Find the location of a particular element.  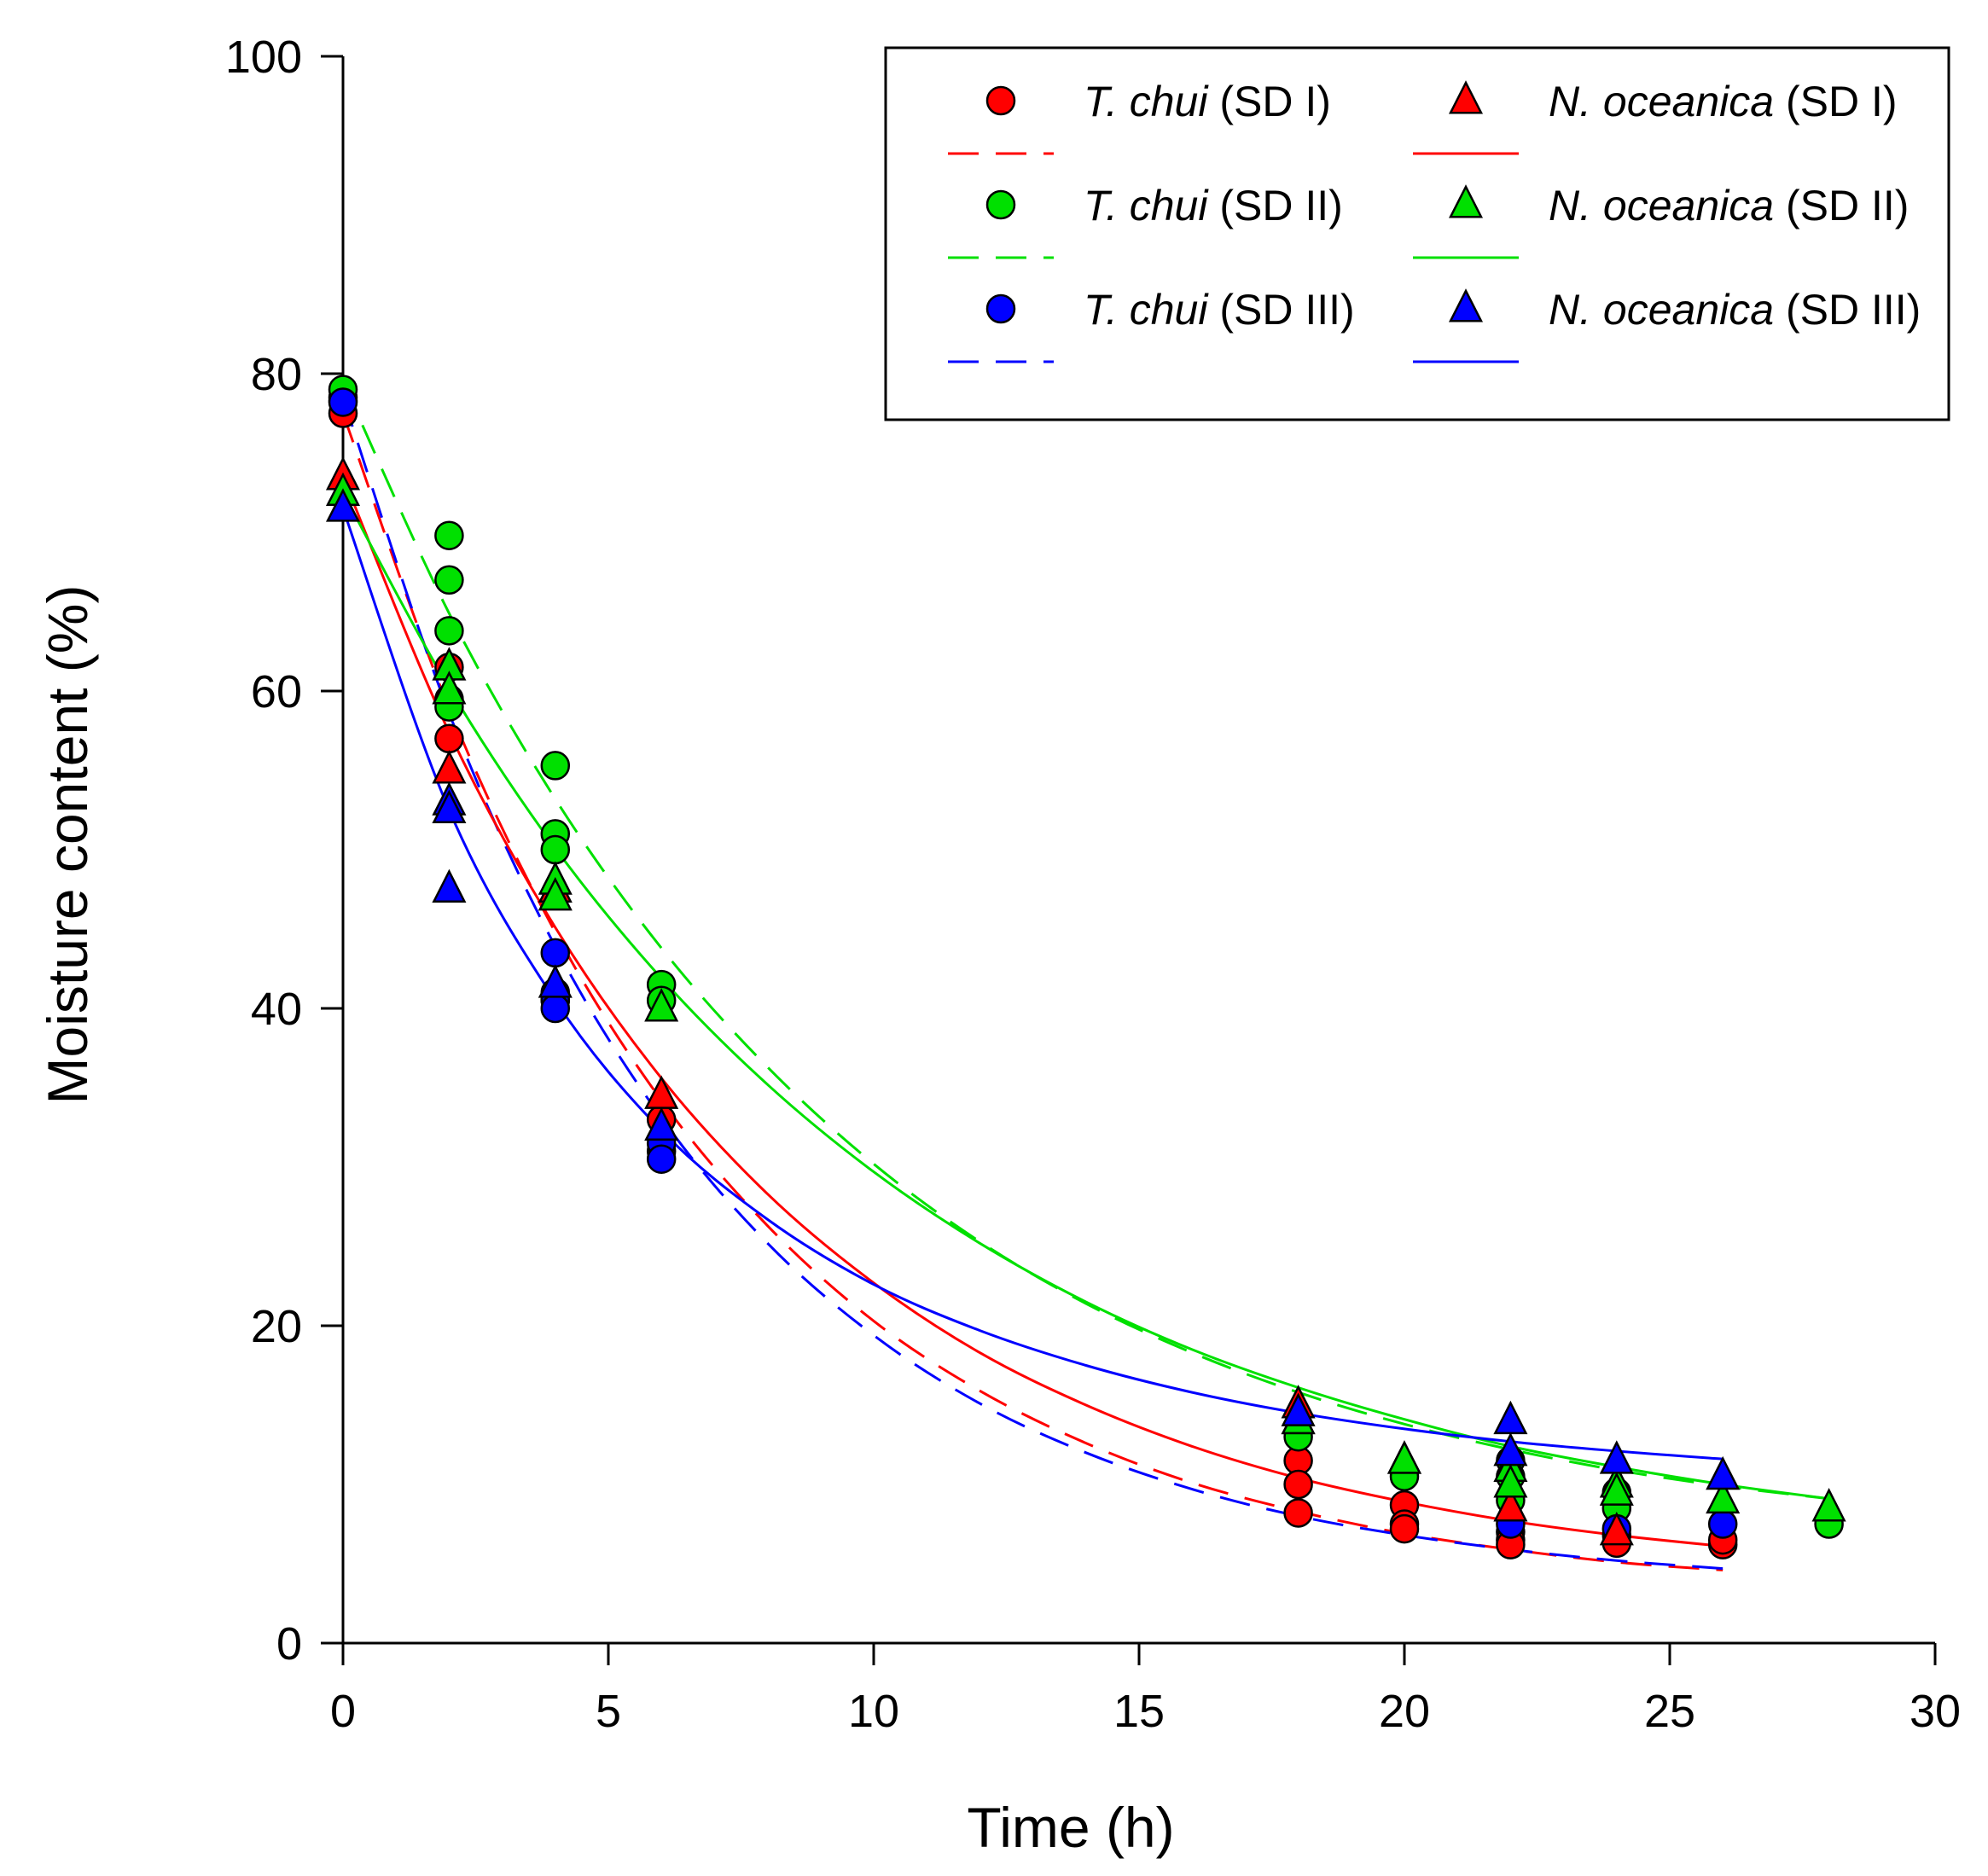

x-tick-label: 25 is located at coordinates (1669, 1711).